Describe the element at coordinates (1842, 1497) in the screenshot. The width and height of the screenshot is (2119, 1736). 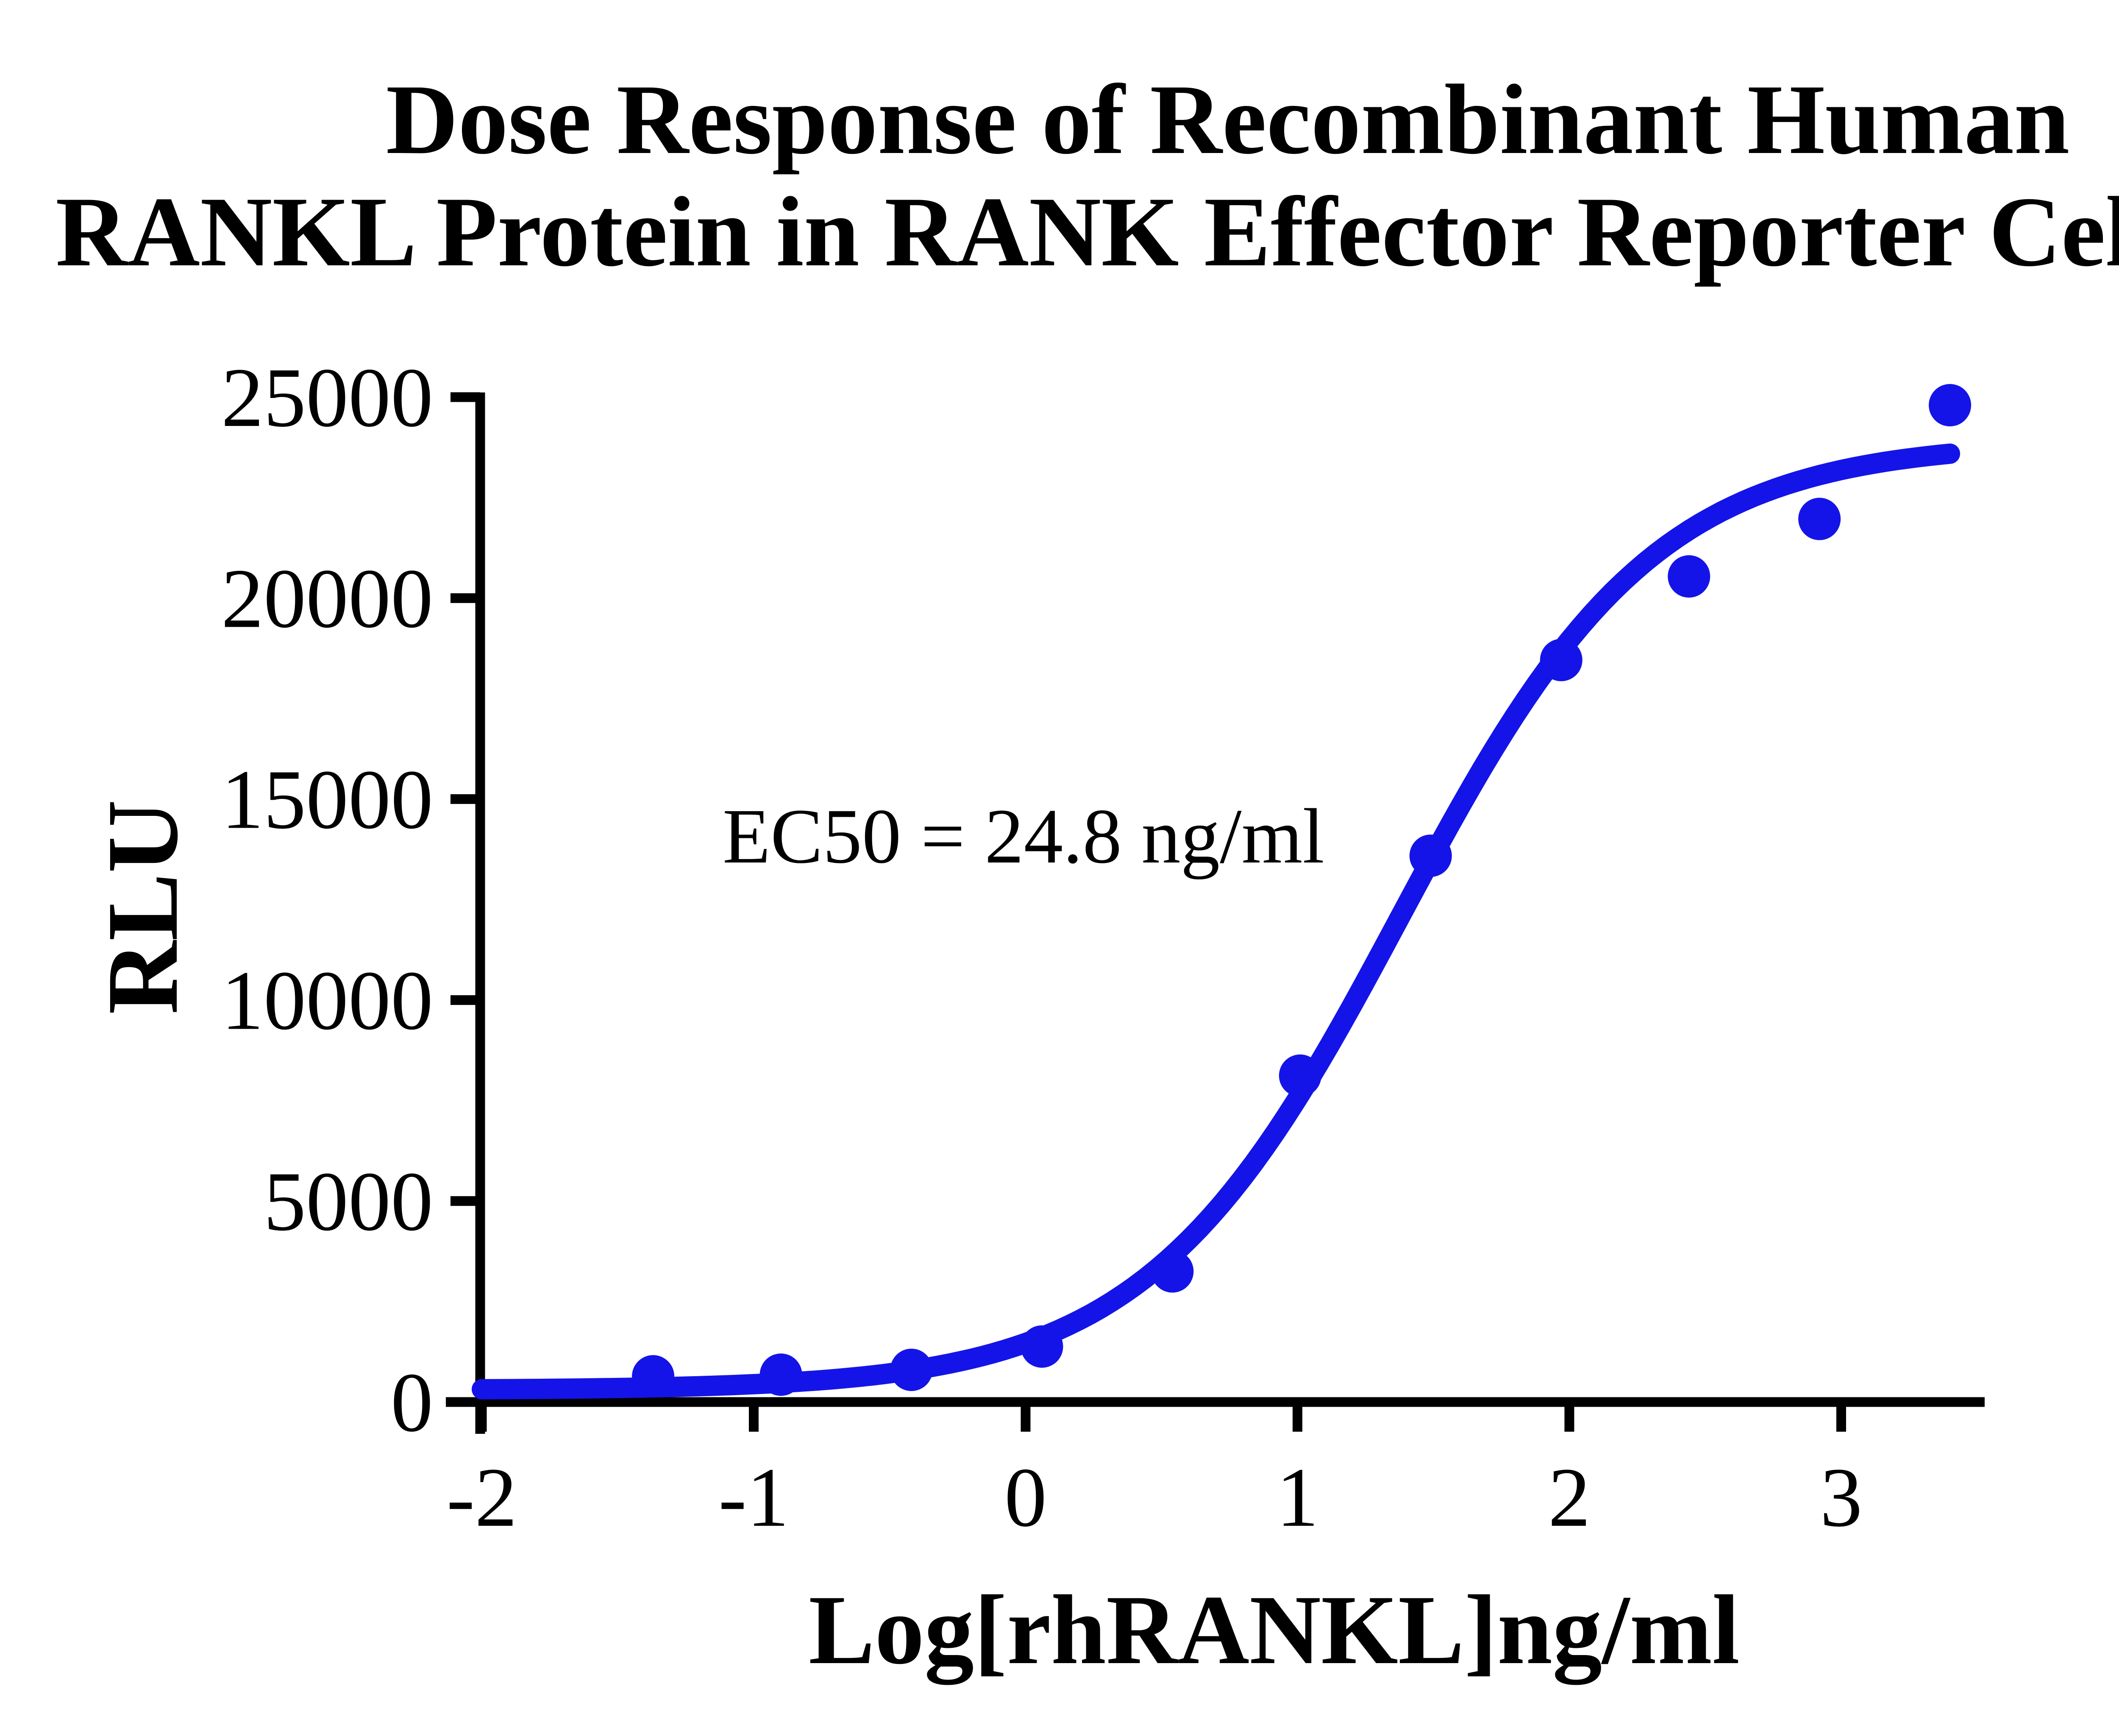
I see `x-tick-label: 3` at that location.